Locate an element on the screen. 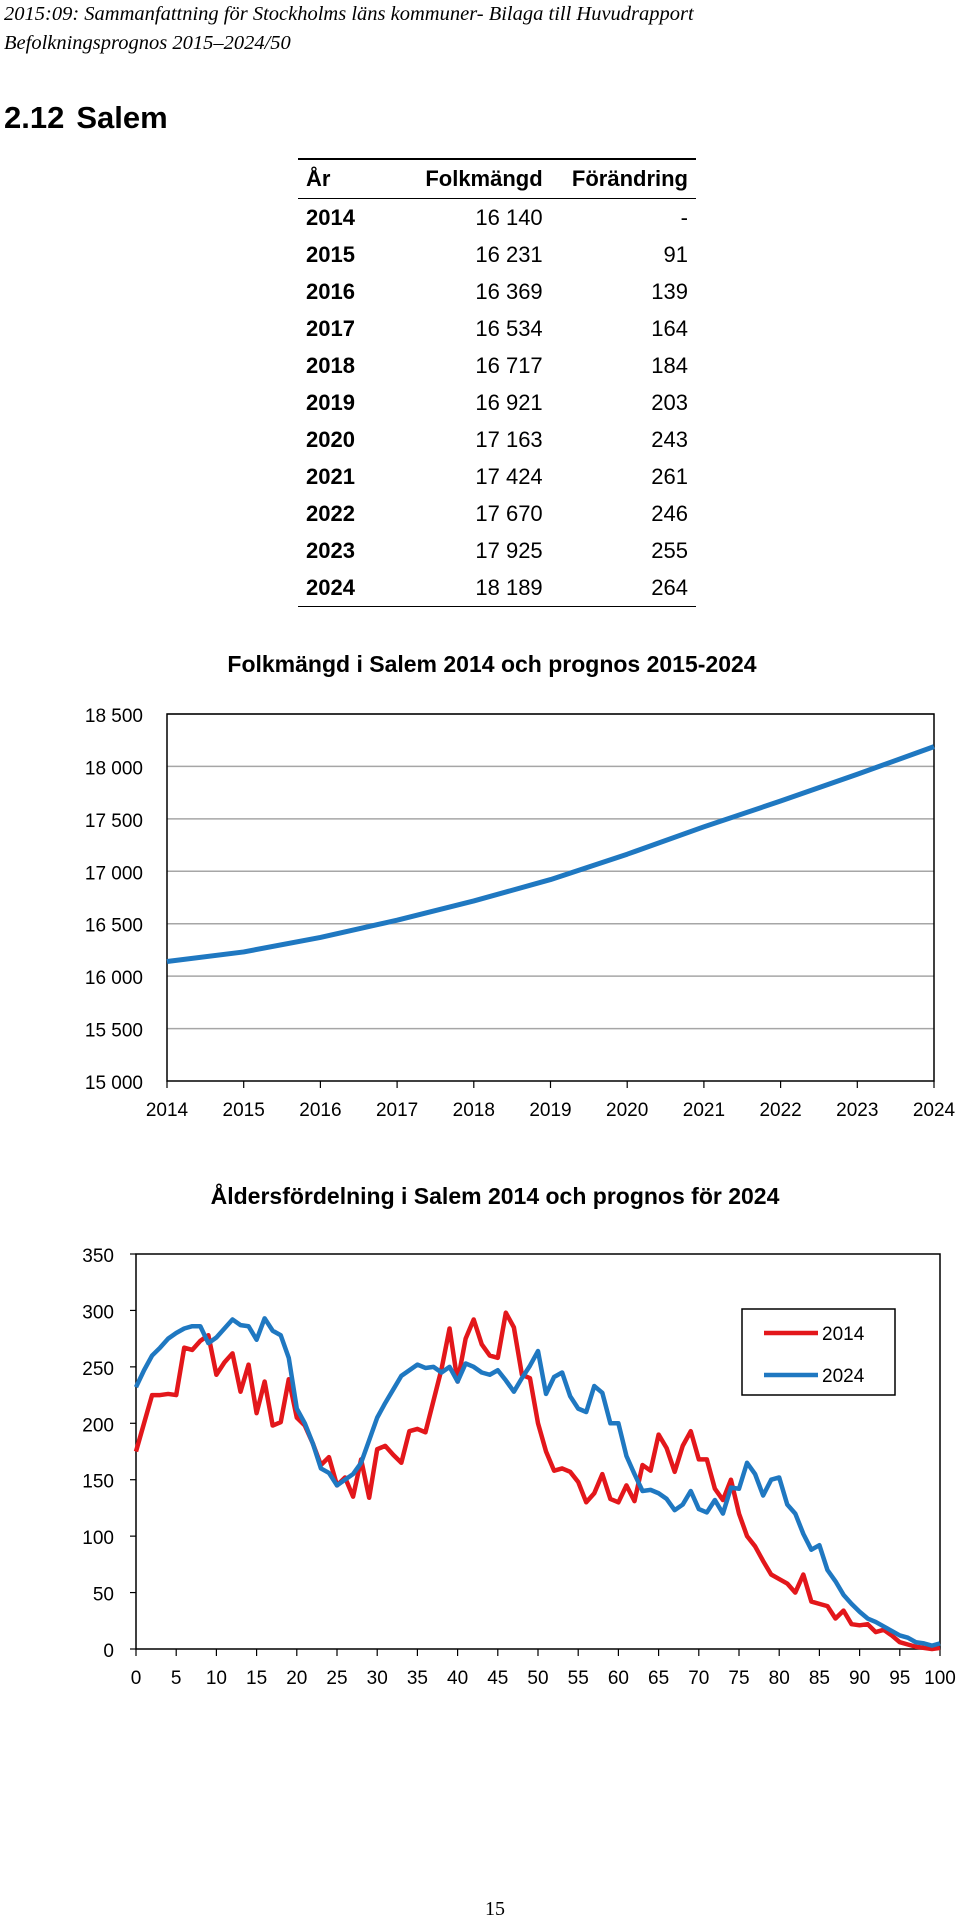 The height and width of the screenshot is (1925, 960). table-row: 2020 17 163 243 is located at coordinates (497, 439).